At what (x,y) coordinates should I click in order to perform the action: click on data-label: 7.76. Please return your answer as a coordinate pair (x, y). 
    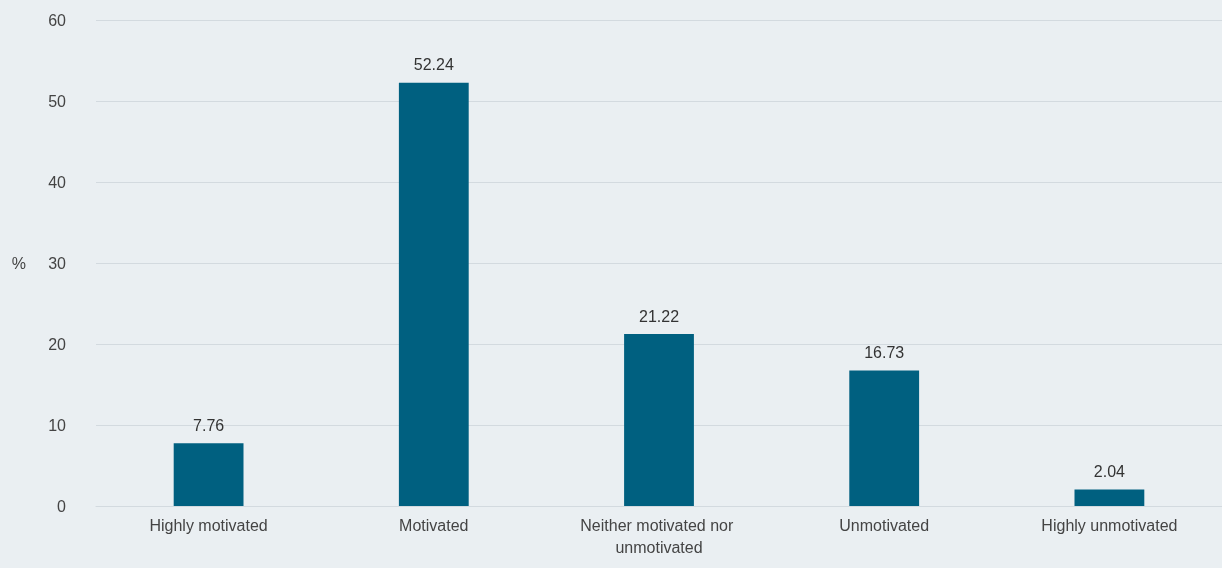
    Looking at the image, I should click on (209, 425).